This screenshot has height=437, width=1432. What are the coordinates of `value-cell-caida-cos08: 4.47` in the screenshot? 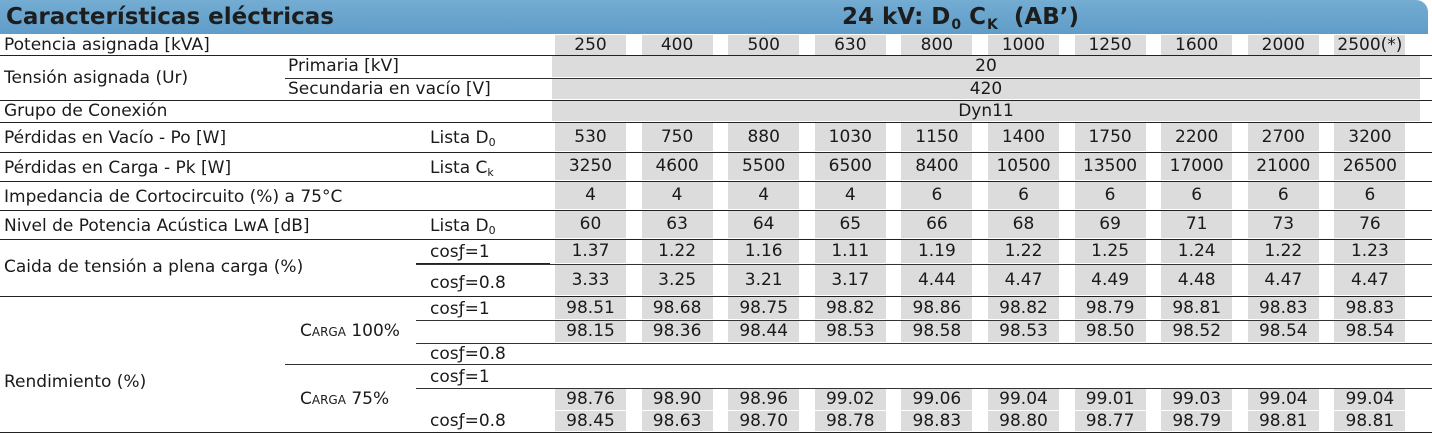 It's located at (1023, 280).